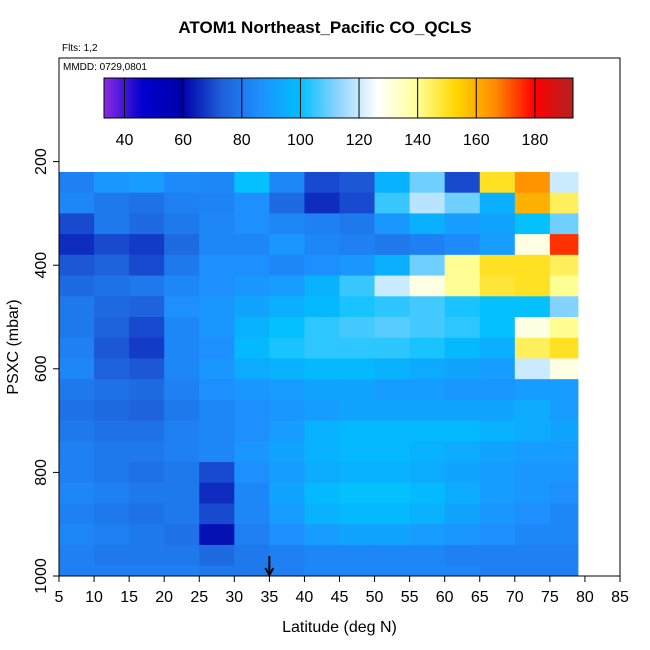  What do you see at coordinates (41, 368) in the screenshot?
I see `y-tick-label: 600` at bounding box center [41, 368].